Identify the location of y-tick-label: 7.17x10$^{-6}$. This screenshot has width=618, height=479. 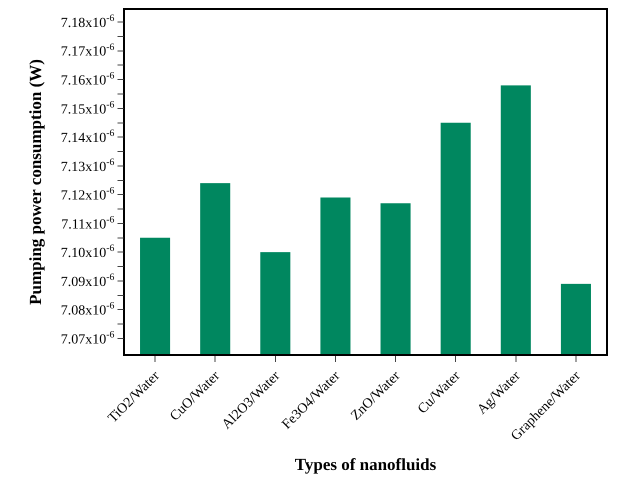
(87, 51).